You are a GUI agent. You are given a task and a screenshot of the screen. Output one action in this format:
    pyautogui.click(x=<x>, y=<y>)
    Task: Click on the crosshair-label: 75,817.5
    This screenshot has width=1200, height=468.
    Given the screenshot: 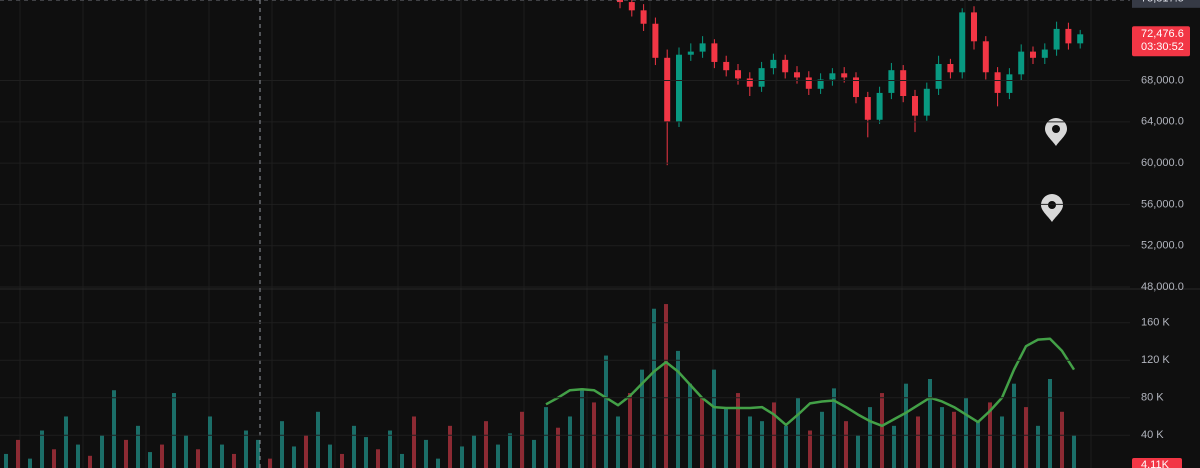 What is the action you would take?
    pyautogui.click(x=1162, y=2)
    